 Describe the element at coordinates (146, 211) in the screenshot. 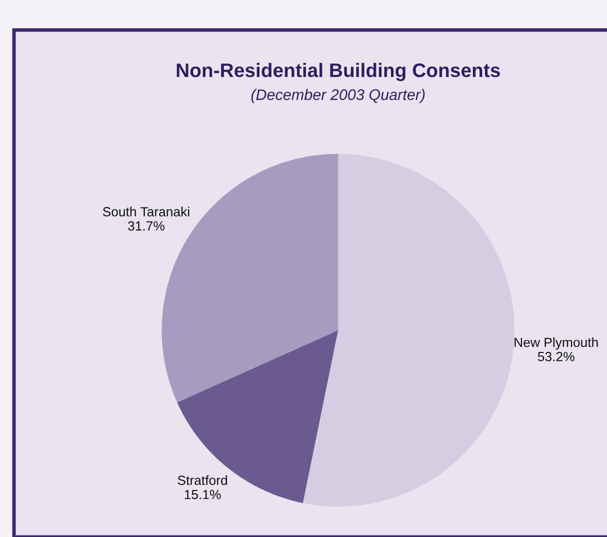

I see `slice-label: South Taranaki` at that location.